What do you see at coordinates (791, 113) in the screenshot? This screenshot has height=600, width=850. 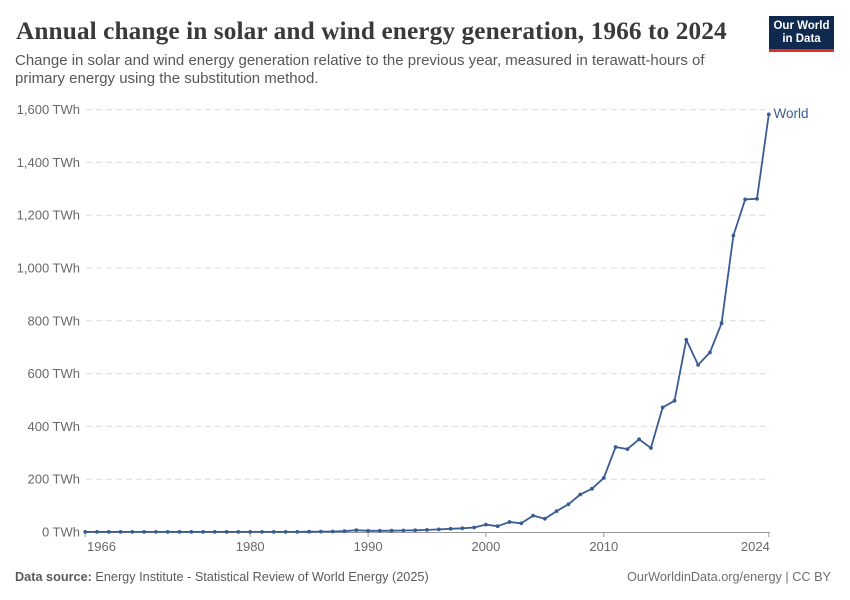 I see `svg-text: World` at bounding box center [791, 113].